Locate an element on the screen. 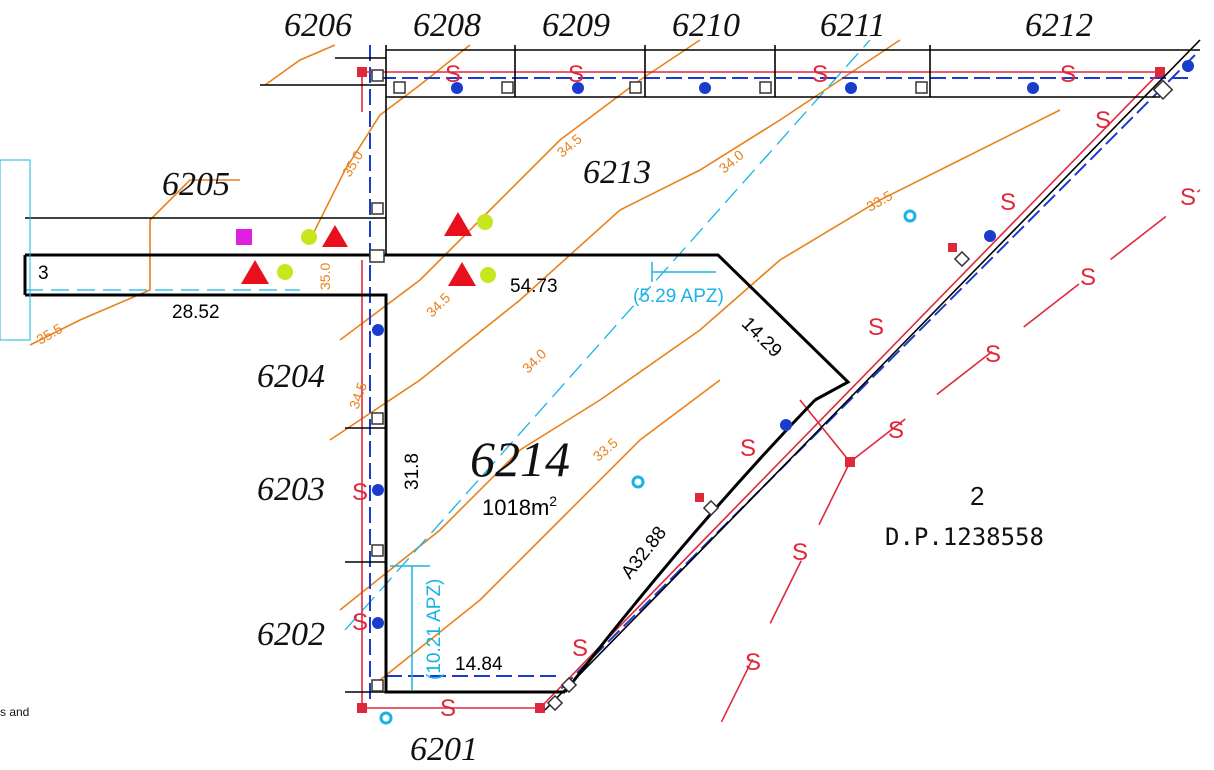  dimension: 3 is located at coordinates (43, 273).